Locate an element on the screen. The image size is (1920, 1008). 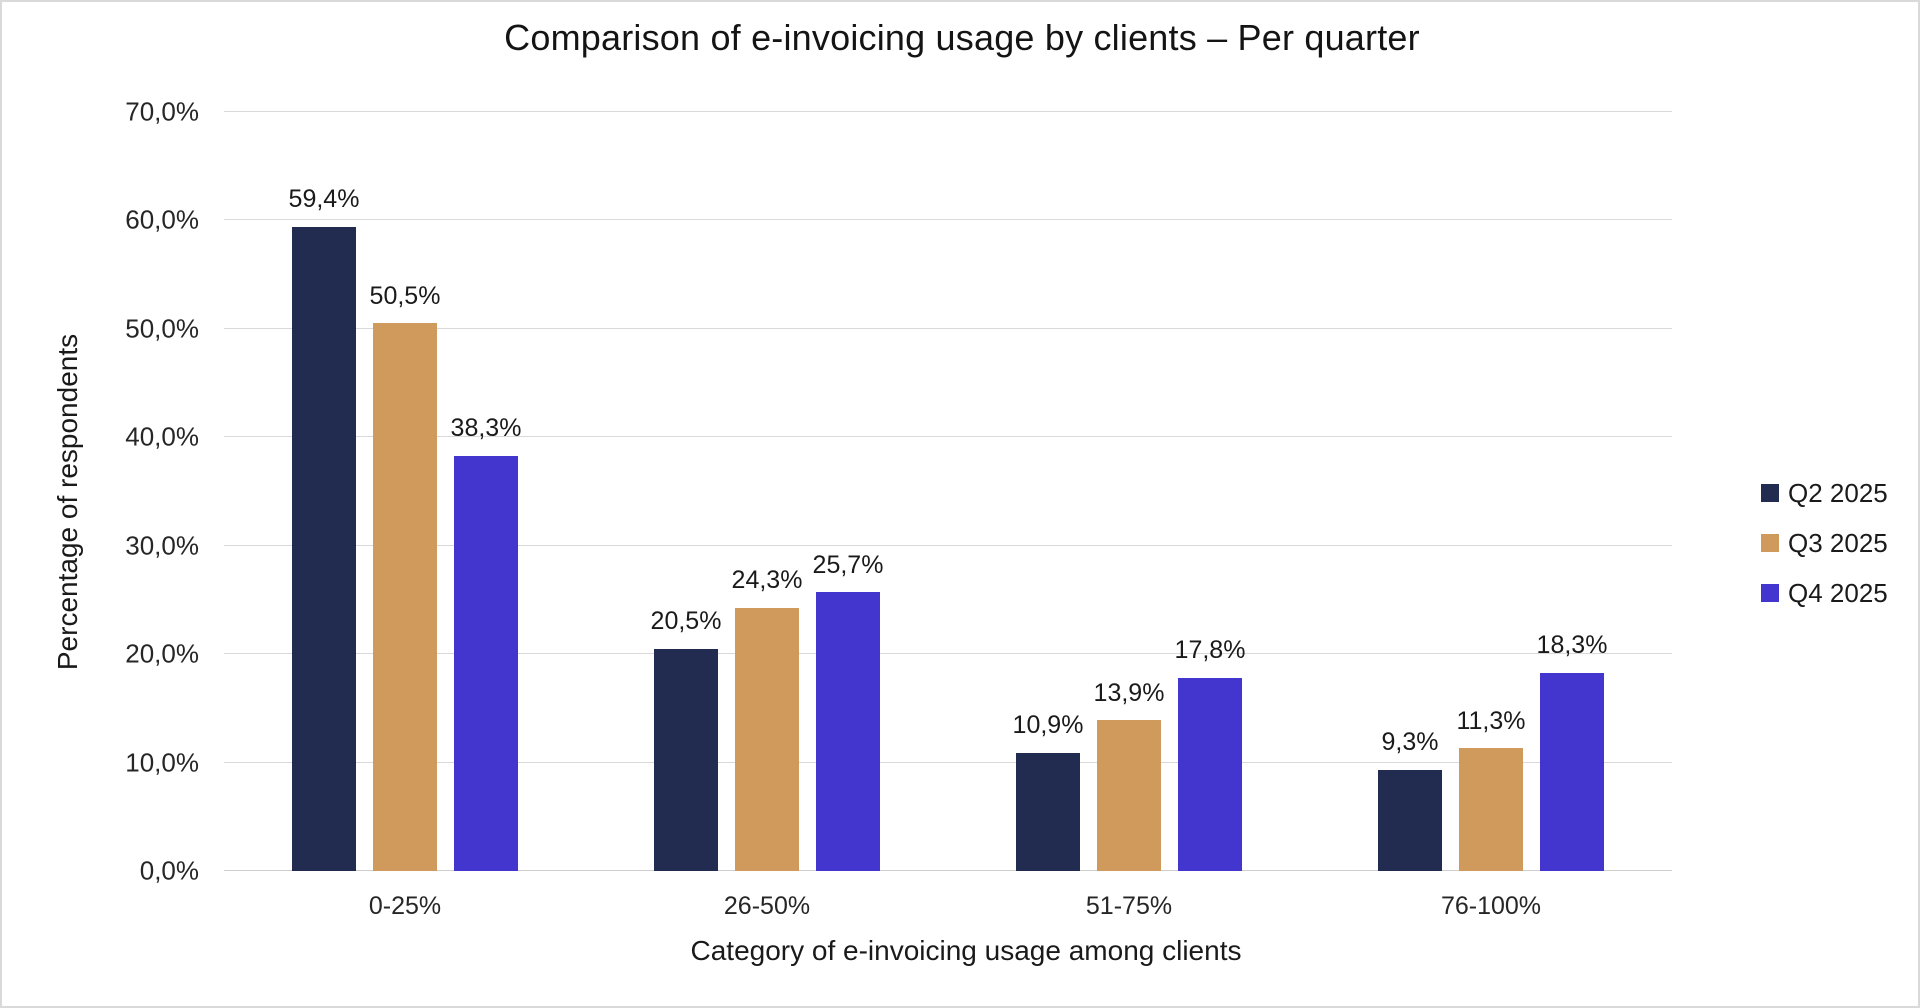
bar-value-label-q2-2025-76-100: 9,3% is located at coordinates (1410, 742).